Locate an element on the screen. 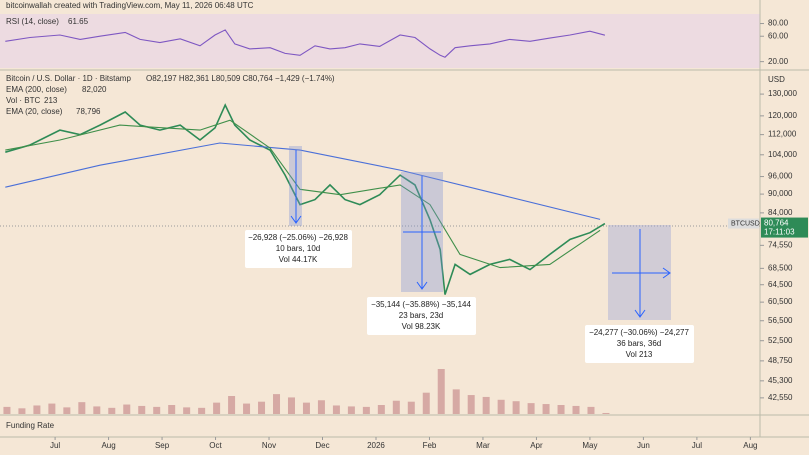  legend-ema20-value: 78,796 is located at coordinates (88, 111).